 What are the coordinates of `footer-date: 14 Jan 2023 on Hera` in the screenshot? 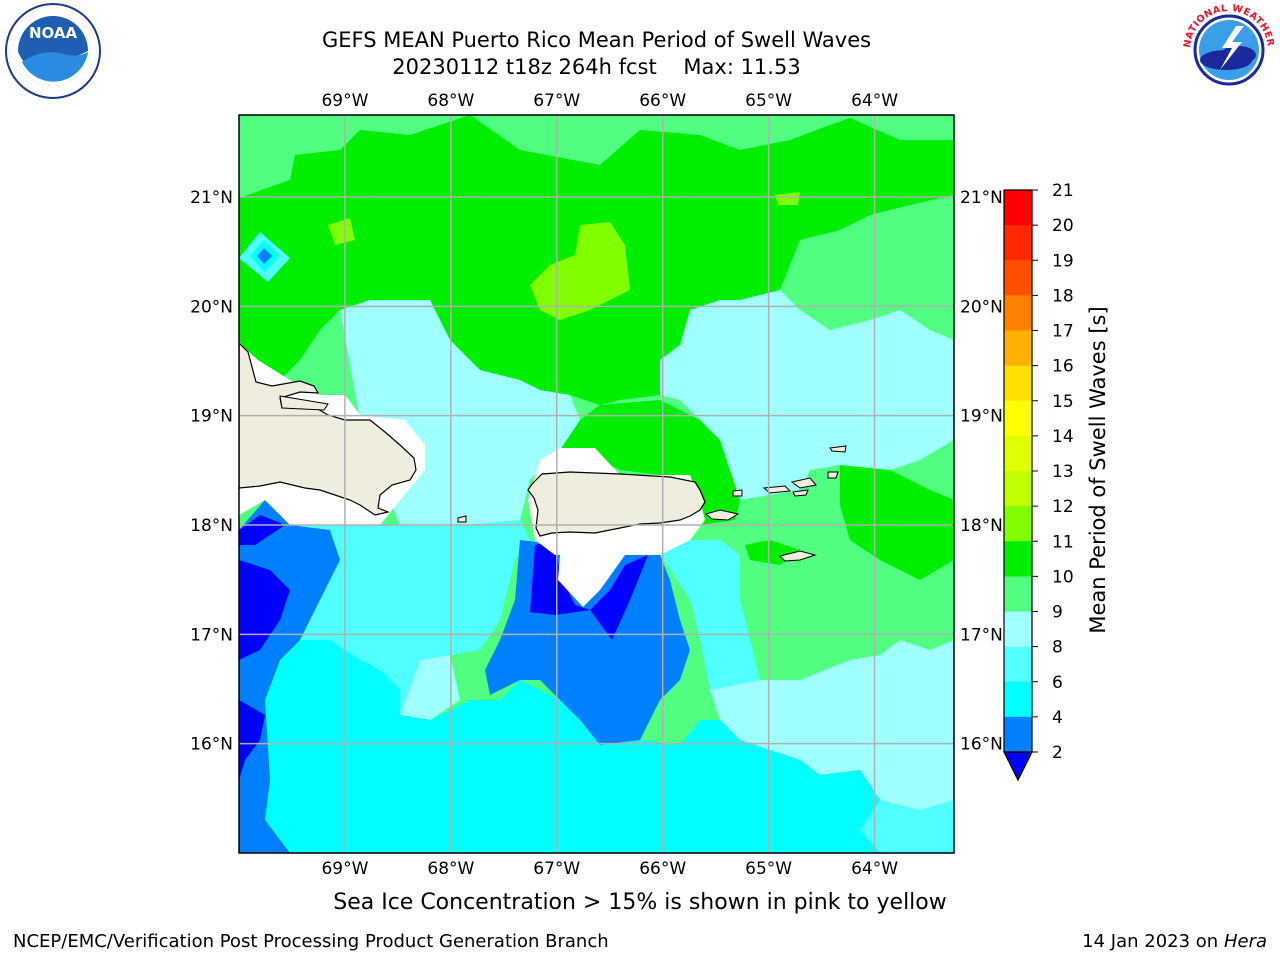 It's located at (1174, 941).